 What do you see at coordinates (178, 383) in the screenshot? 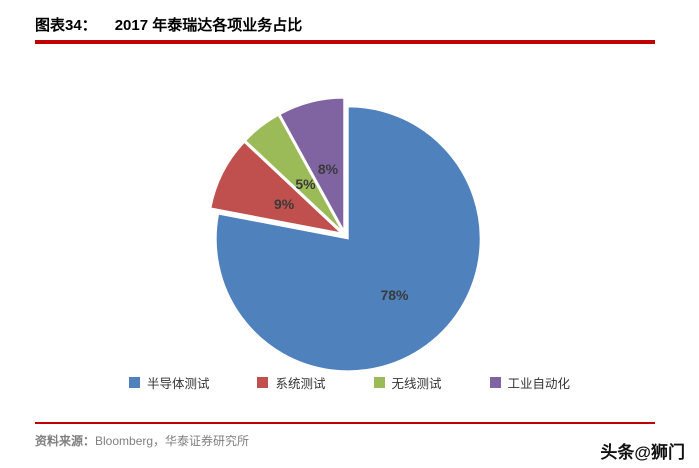
I see `legend-label: 半导体测试` at bounding box center [178, 383].